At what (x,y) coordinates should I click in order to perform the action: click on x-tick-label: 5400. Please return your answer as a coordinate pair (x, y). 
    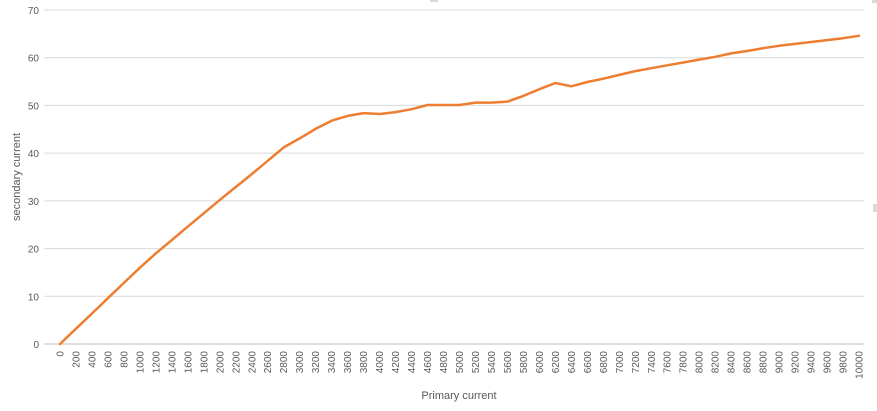
    Looking at the image, I should click on (492, 362).